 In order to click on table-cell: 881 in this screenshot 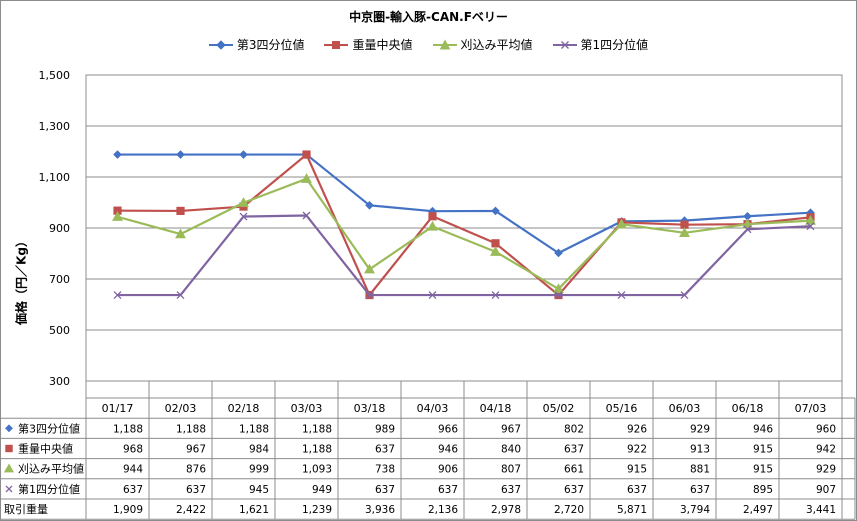, I will do `click(700, 470)`.